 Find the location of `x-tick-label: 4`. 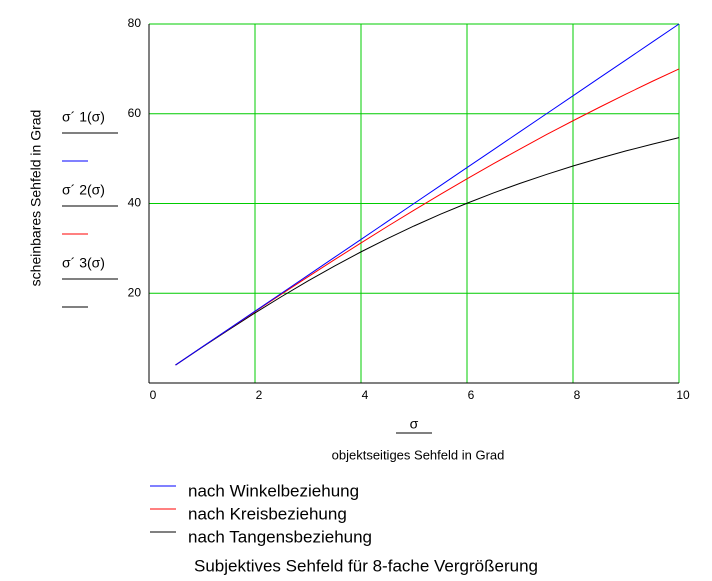

x-tick-label: 4 is located at coordinates (365, 395).